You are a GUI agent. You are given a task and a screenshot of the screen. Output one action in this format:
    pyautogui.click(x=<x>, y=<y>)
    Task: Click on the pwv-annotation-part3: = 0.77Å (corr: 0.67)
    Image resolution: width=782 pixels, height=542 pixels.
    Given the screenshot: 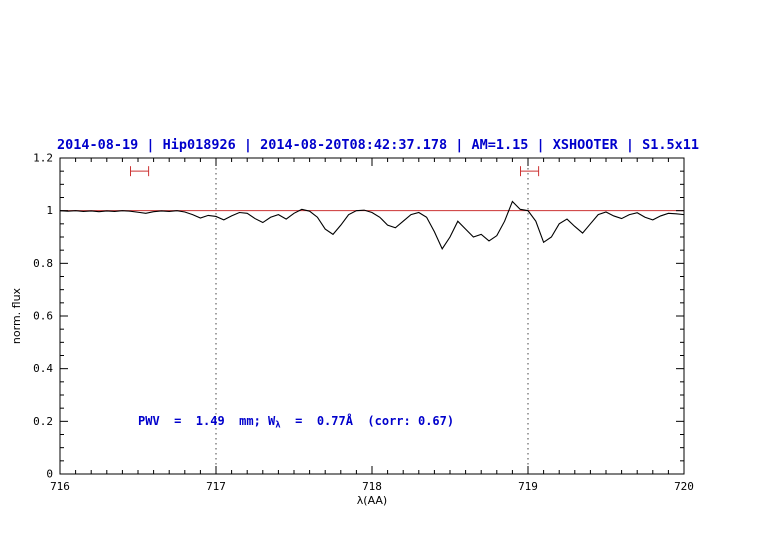 What is the action you would take?
    pyautogui.click(x=367, y=420)
    